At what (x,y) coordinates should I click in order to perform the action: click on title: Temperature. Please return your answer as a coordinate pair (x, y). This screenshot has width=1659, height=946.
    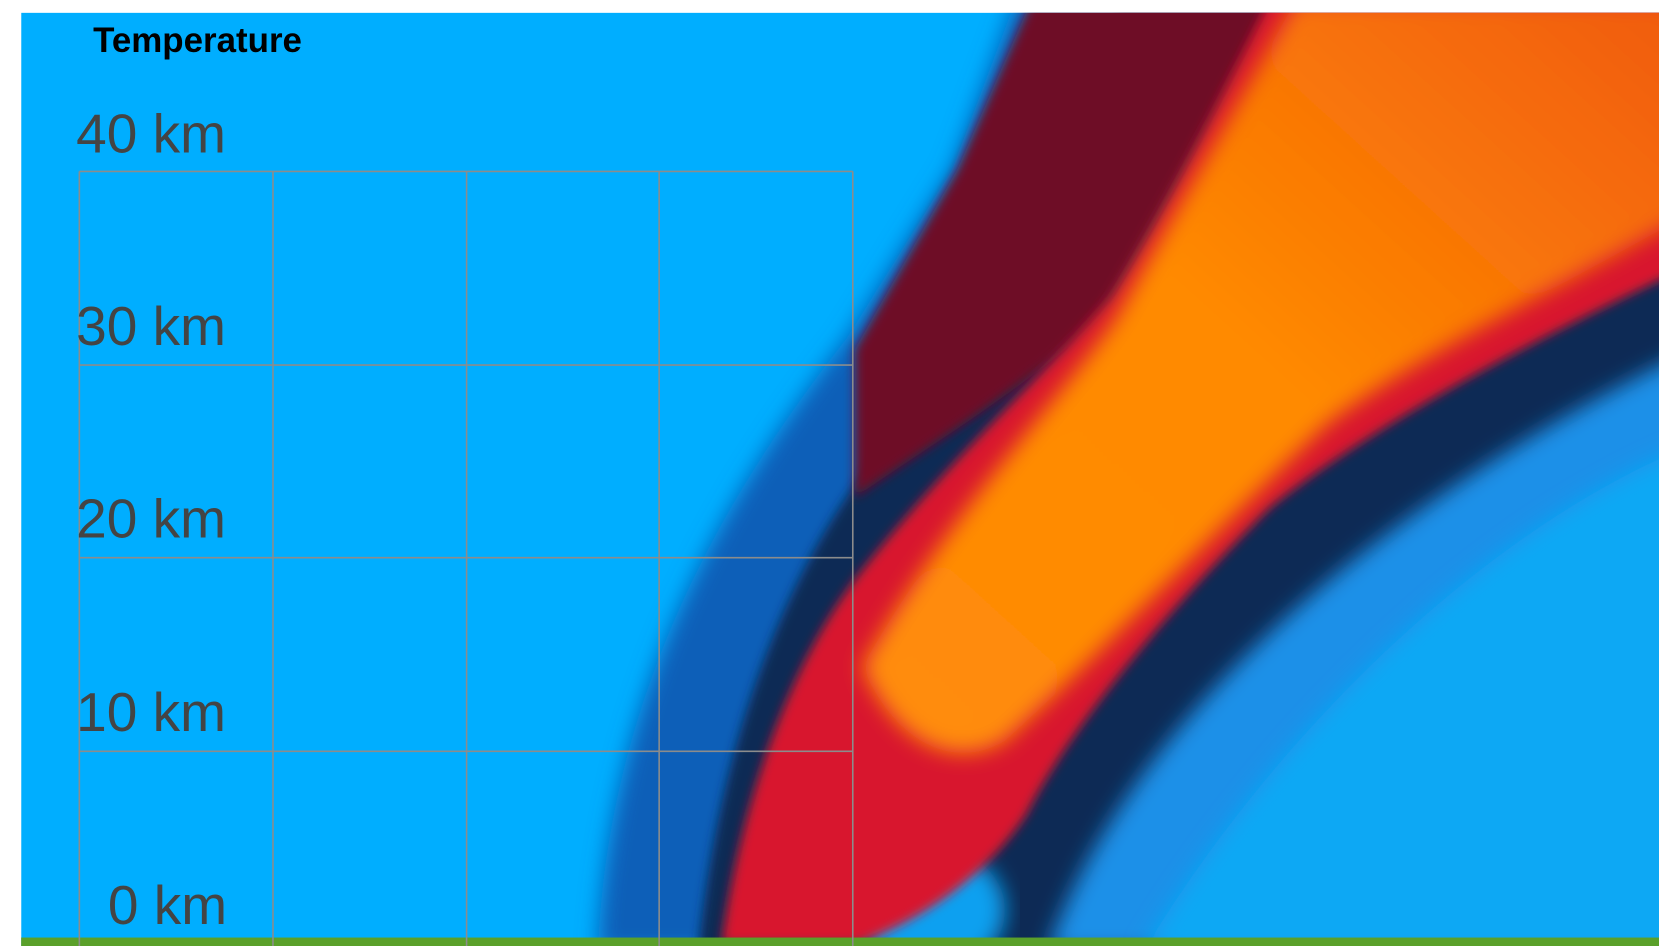
    Looking at the image, I should click on (197, 40).